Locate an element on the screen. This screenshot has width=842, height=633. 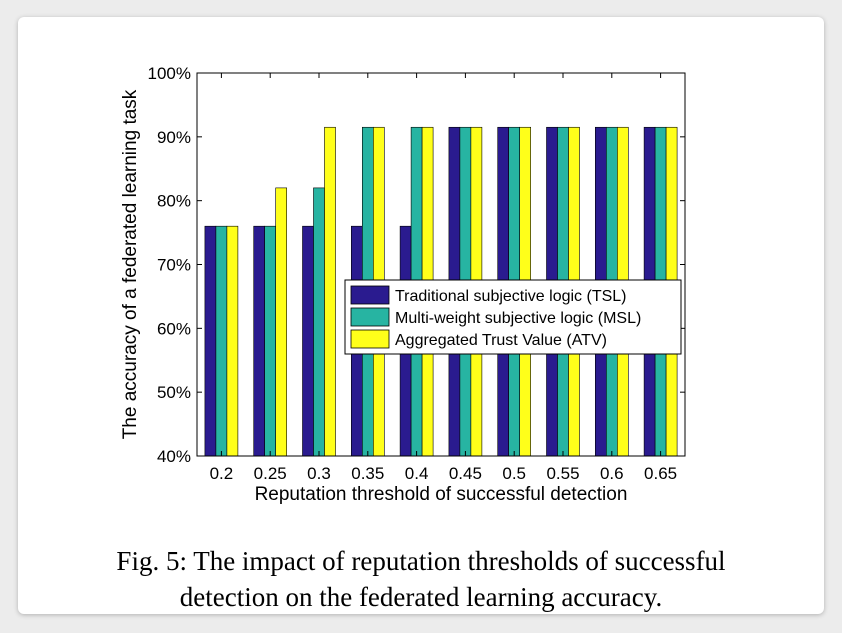
legend-label: Traditional subjective logic (TSL) is located at coordinates (511, 296).